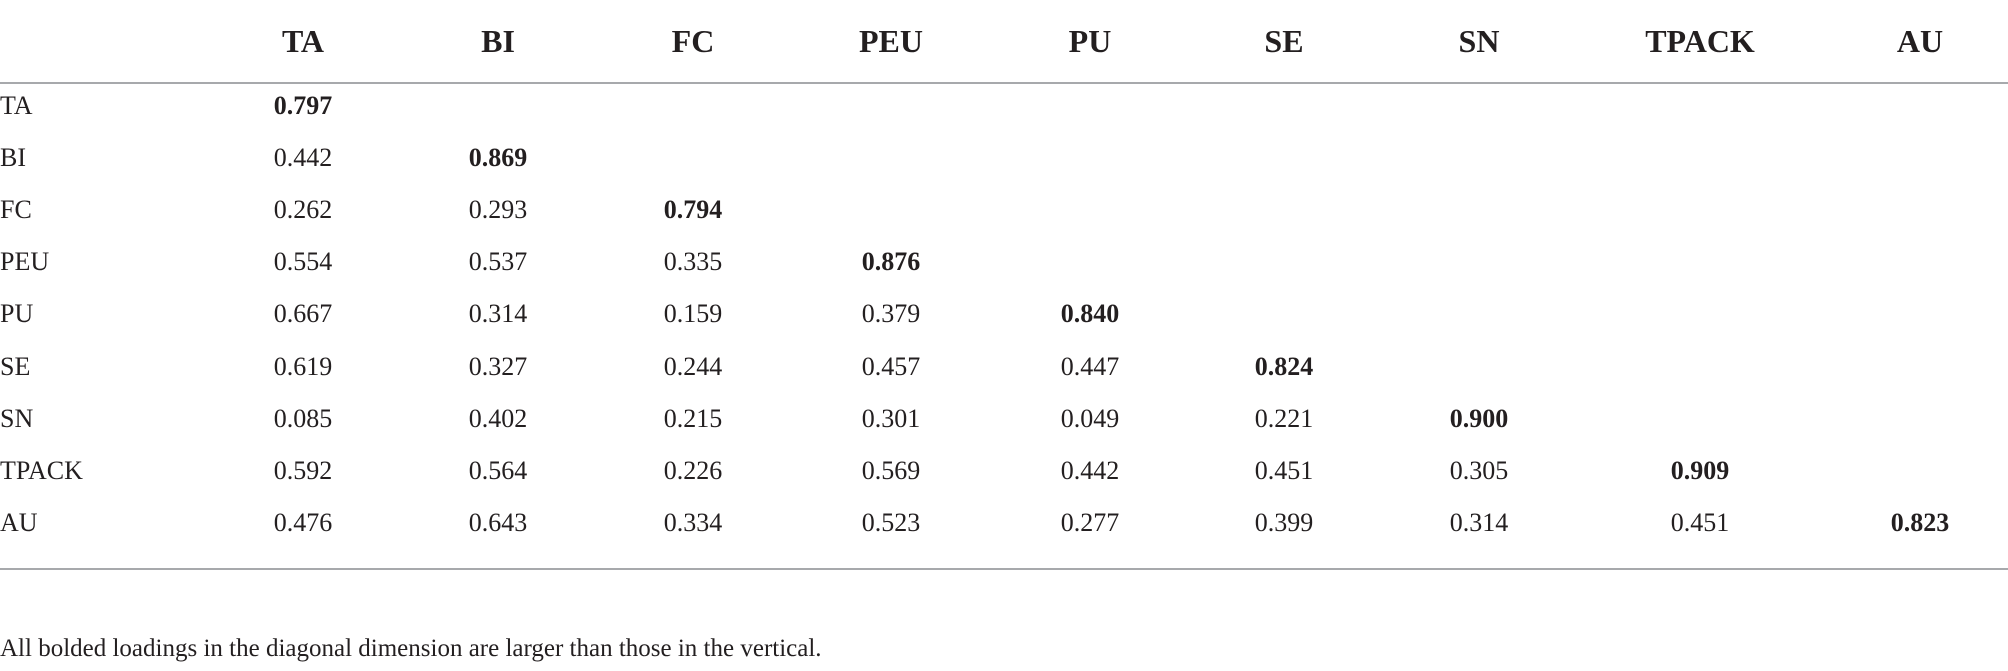 This screenshot has height=671, width=2008. What do you see at coordinates (891, 314) in the screenshot?
I see `table-cell: 0.379` at bounding box center [891, 314].